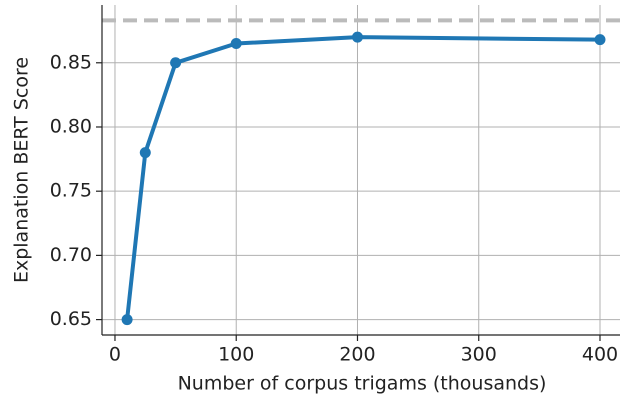 Image resolution: width=622 pixels, height=402 pixels. What do you see at coordinates (71, 62) in the screenshot?
I see `y-tick-label: 0.85` at bounding box center [71, 62].